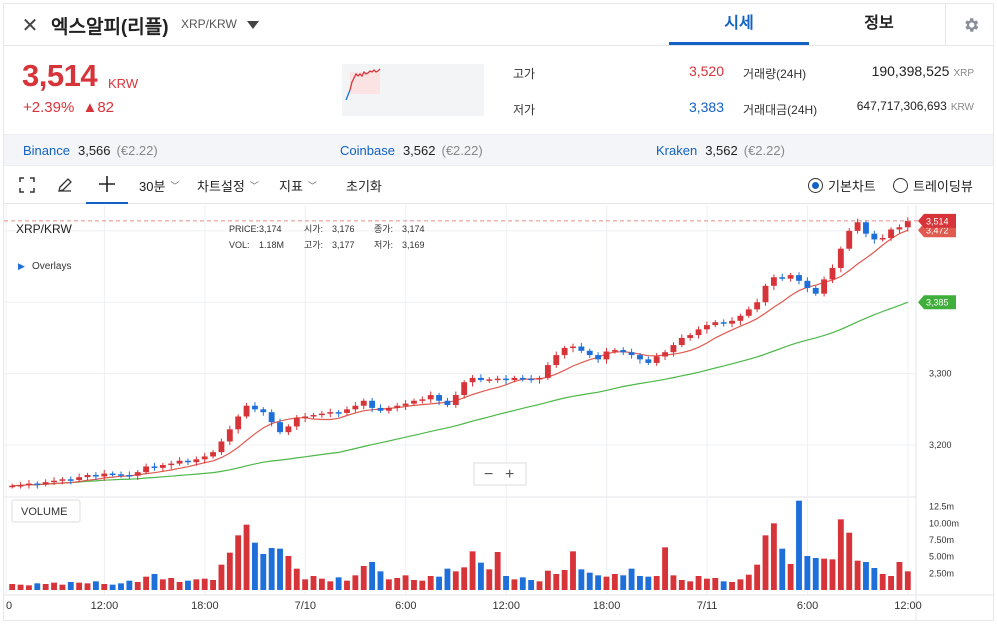 The height and width of the screenshot is (624, 997). I want to click on chevron-down-icon, so click(253, 25).